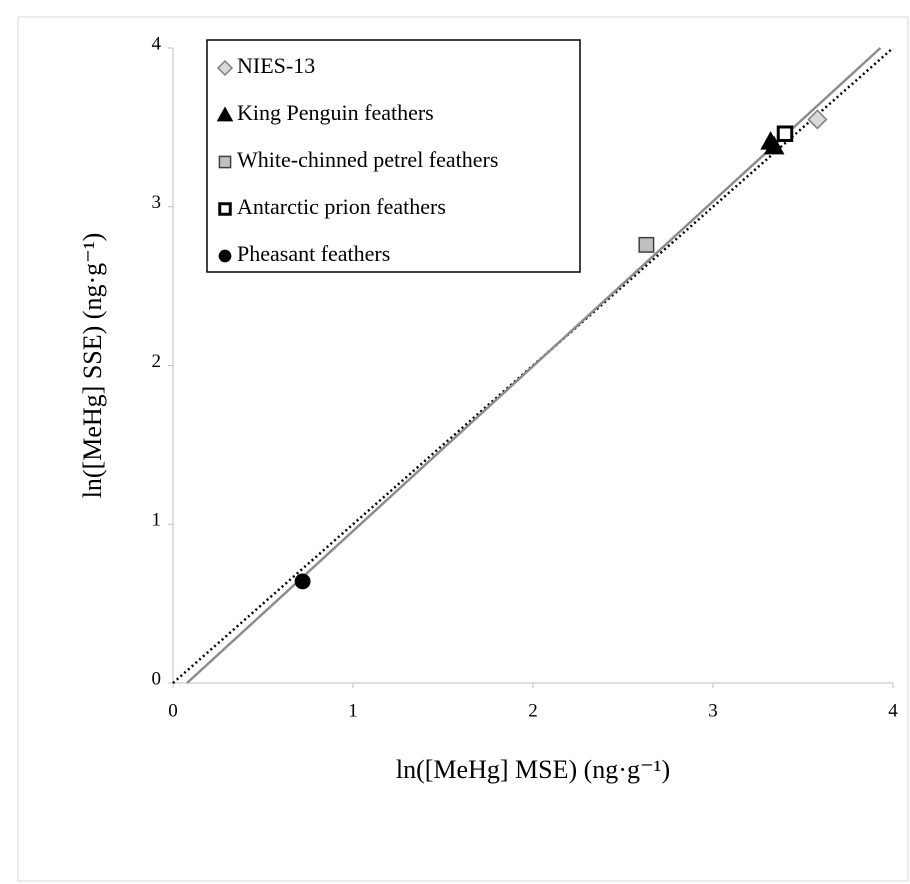 The height and width of the screenshot is (884, 910). Describe the element at coordinates (276, 65) in the screenshot. I see `legend-label: NIES-13` at that location.